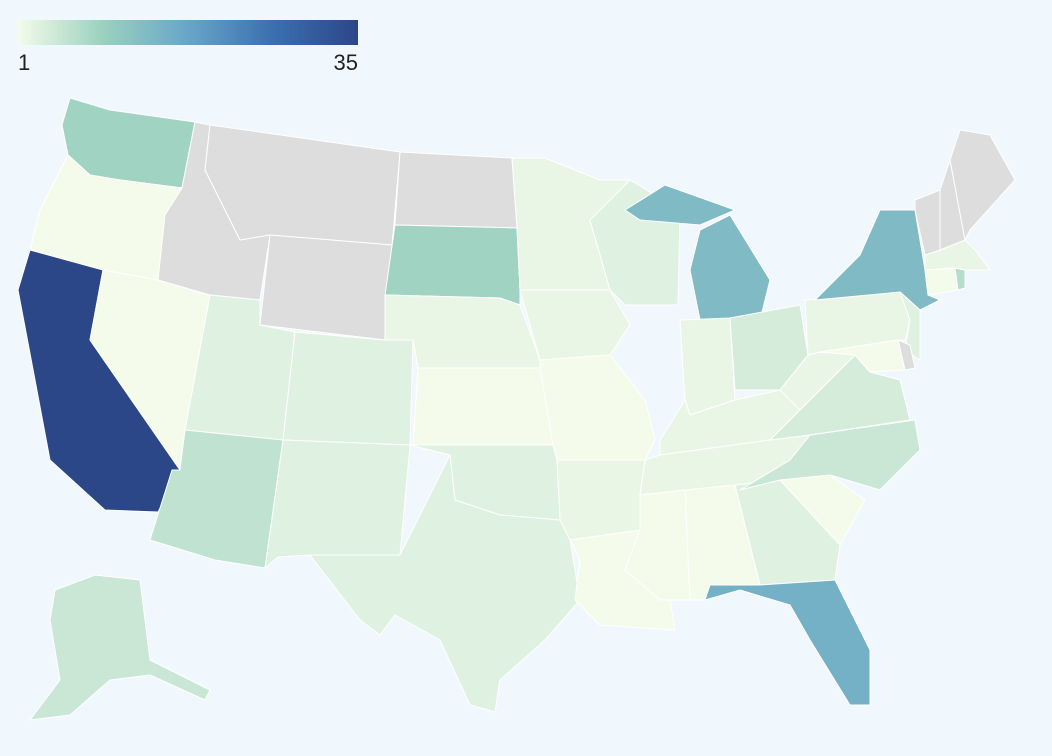  Describe the element at coordinates (188, 32) in the screenshot. I see `color-legend` at that location.